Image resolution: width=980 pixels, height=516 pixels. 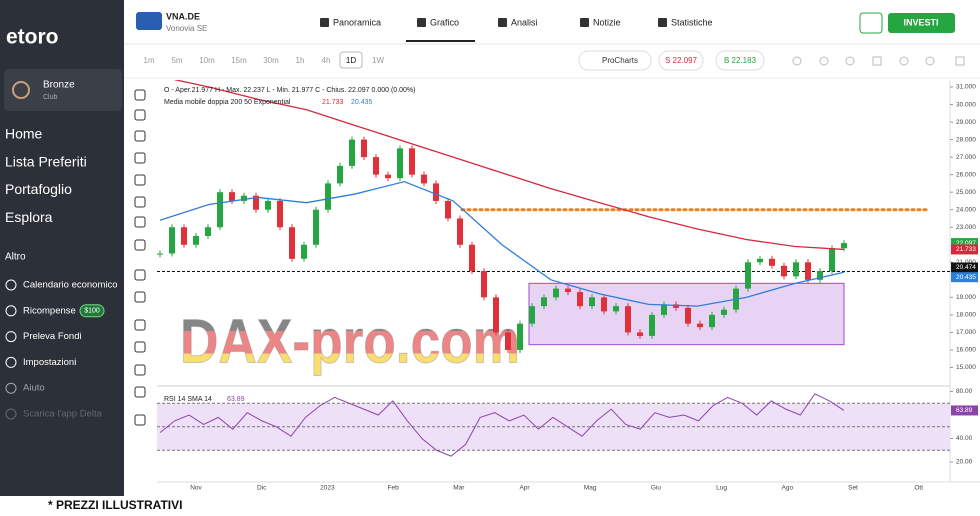 What do you see at coordinates (788, 488) in the screenshot?
I see `x-tick-label: Ago` at bounding box center [788, 488].